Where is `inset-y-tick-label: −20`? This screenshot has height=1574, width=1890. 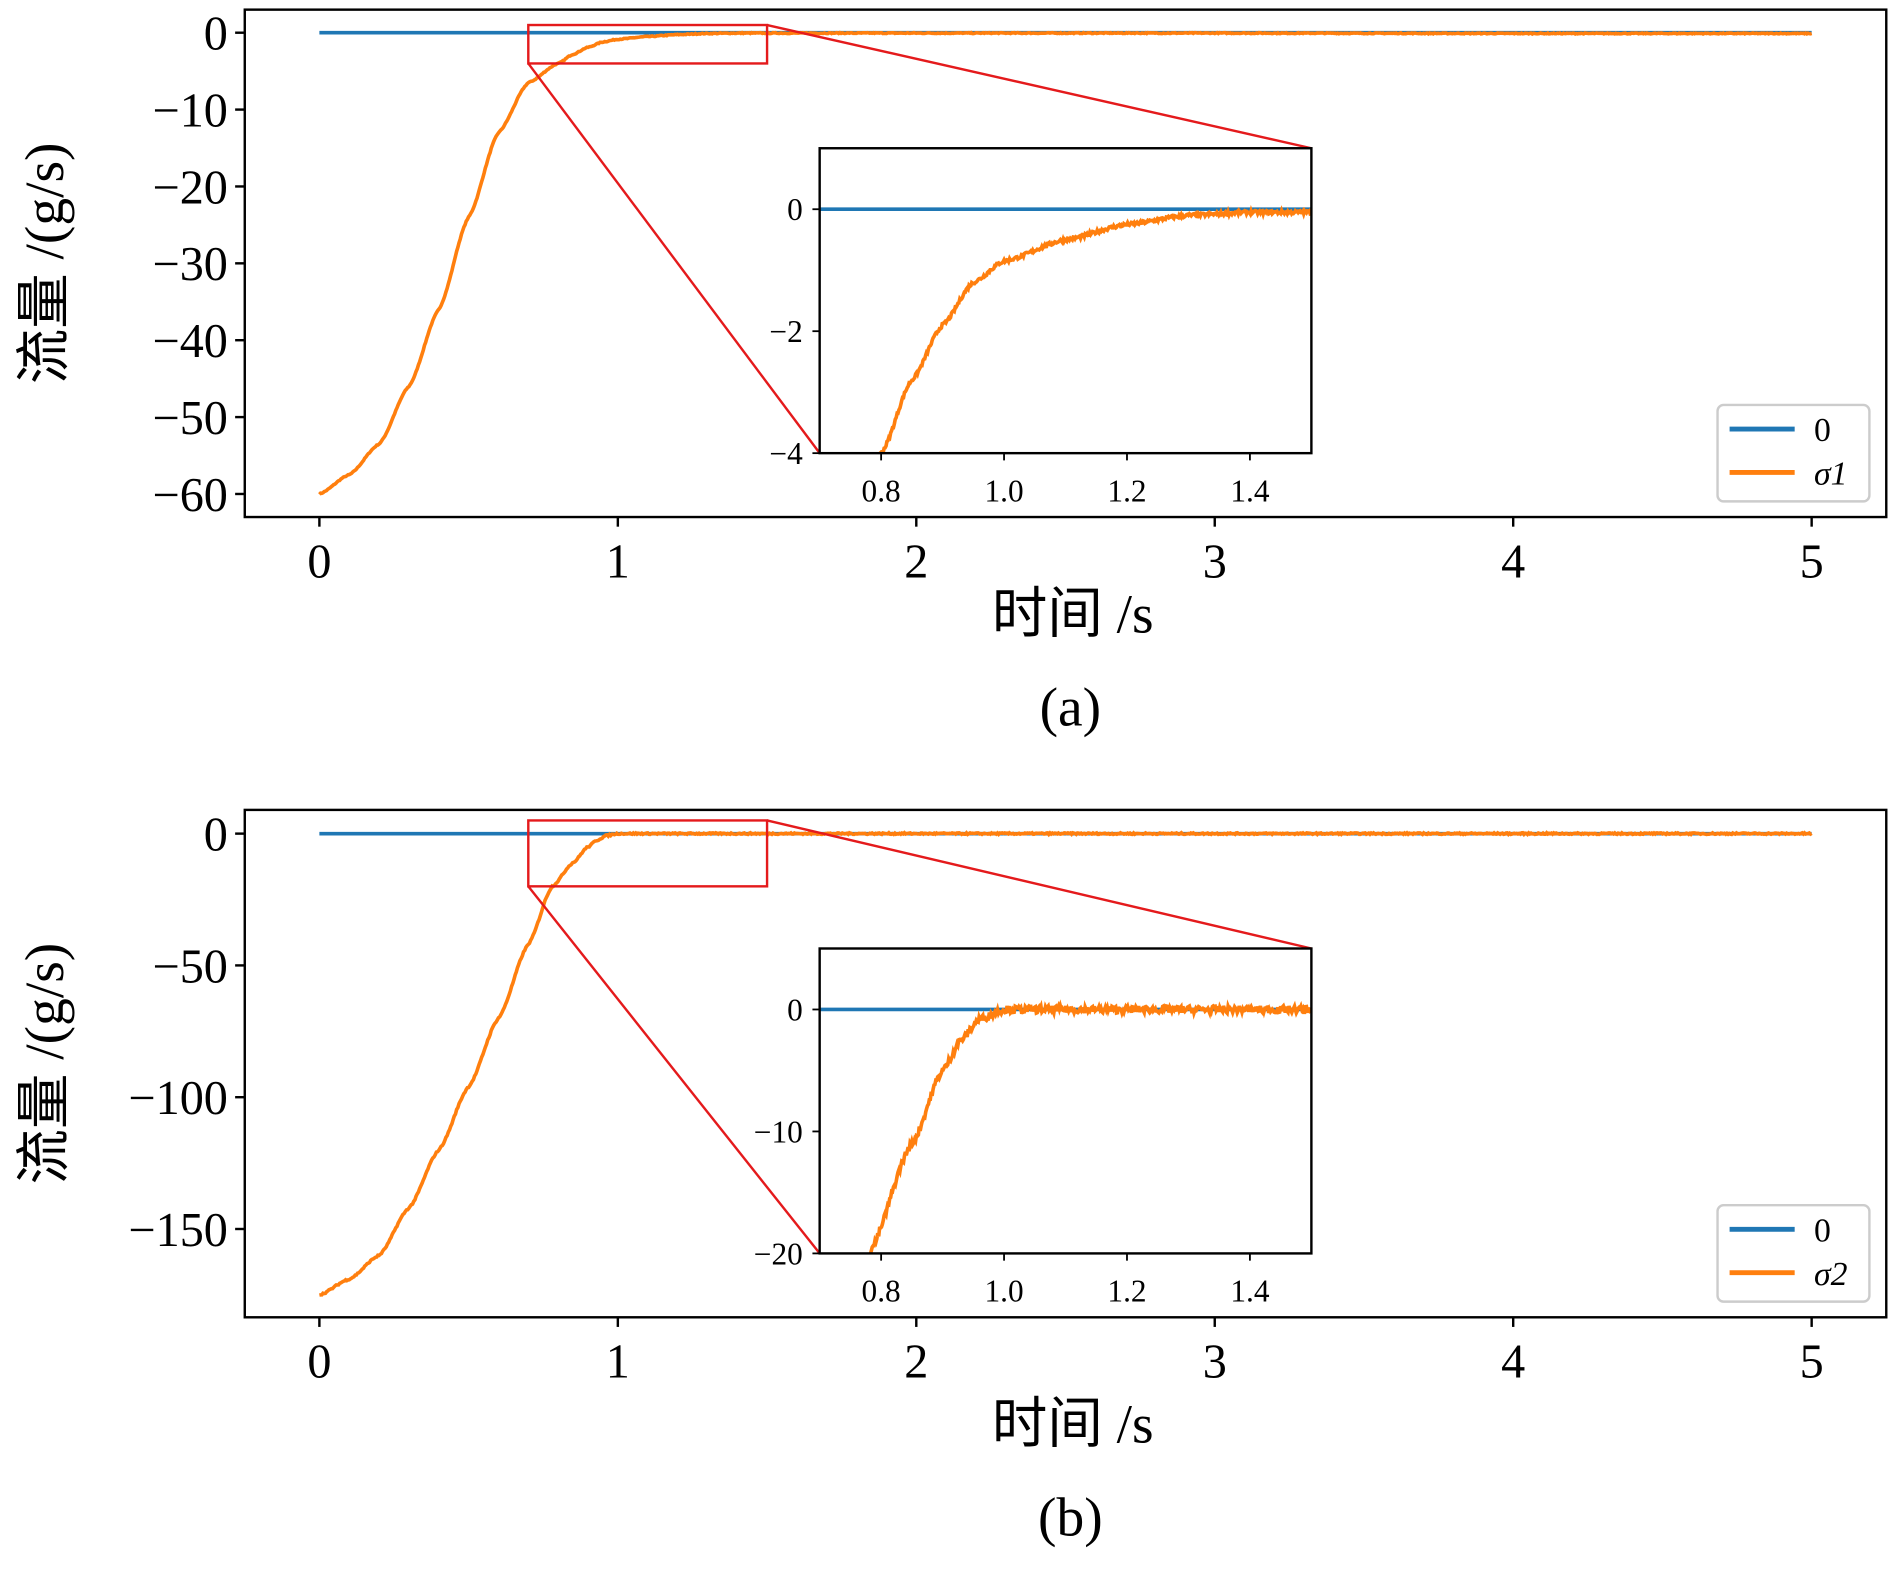
inset-y-tick-label: −20 is located at coordinates (778, 1253).